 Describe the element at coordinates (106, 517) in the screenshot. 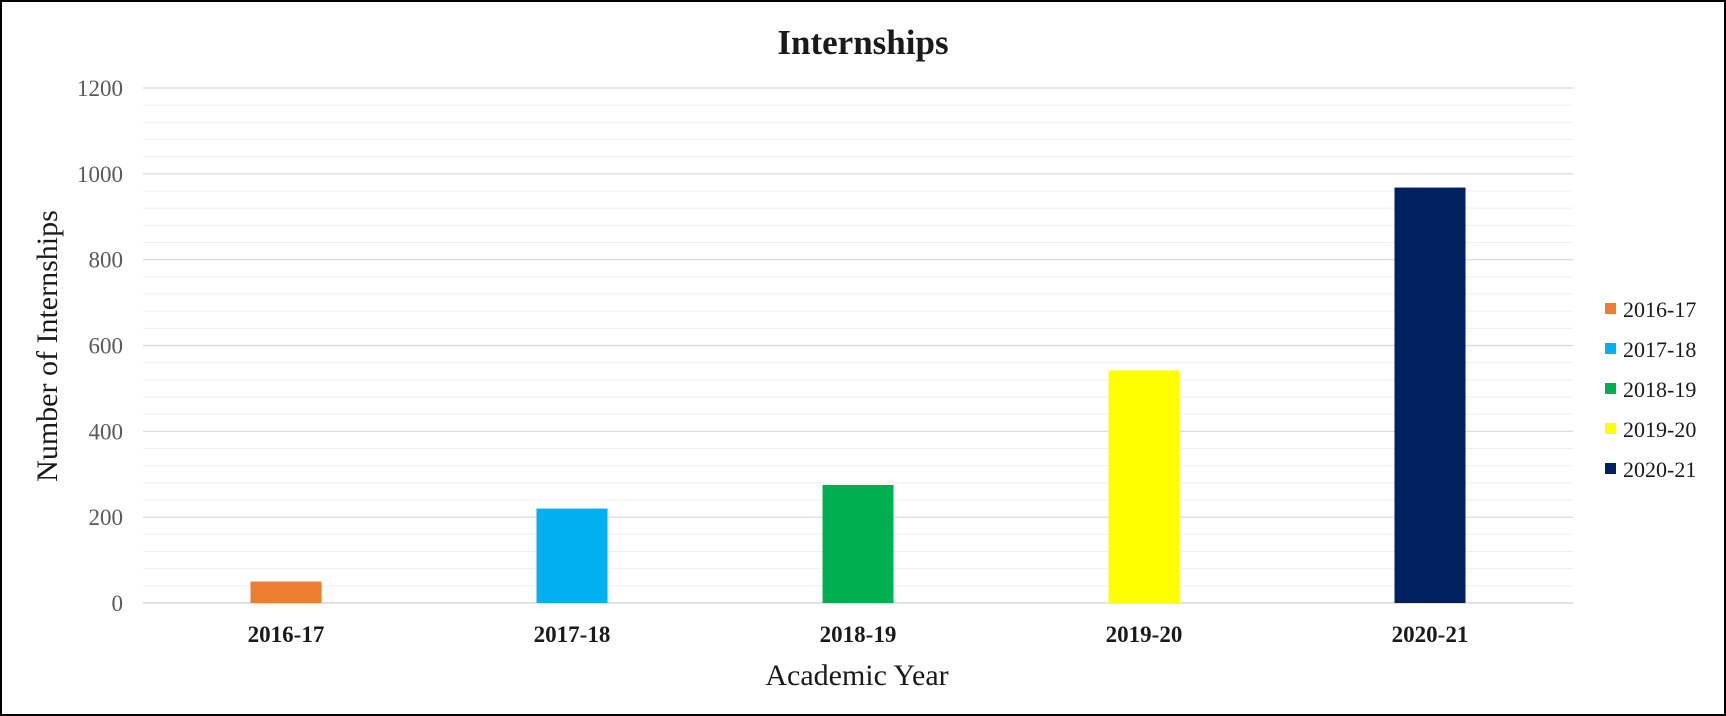

I see `y-tick-label: 200` at that location.